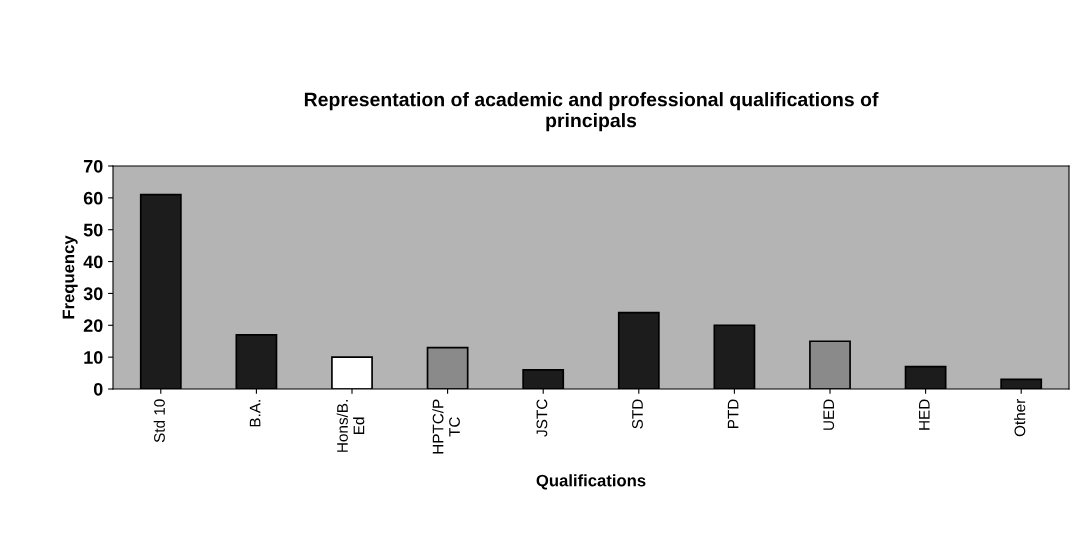 This screenshot has height=556, width=1089. What do you see at coordinates (350, 426) in the screenshot?
I see `x-tick-label: Hons/B. Ed` at bounding box center [350, 426].